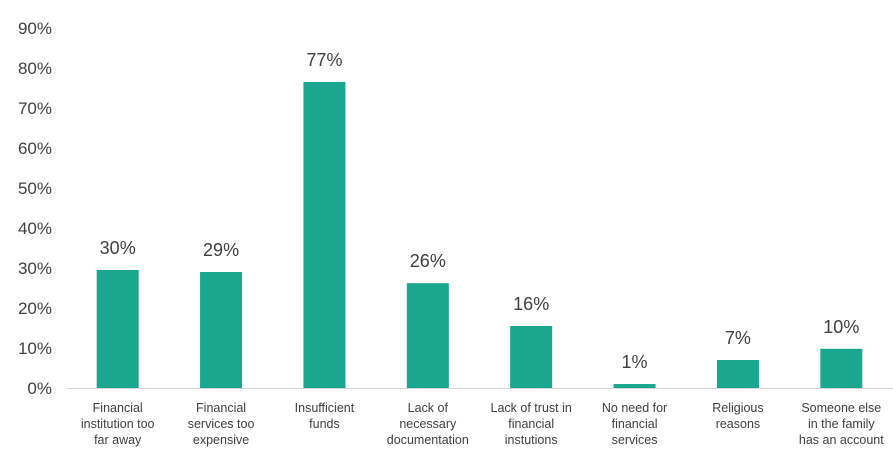  What do you see at coordinates (35, 108) in the screenshot?
I see `y-tick-label: 70%` at bounding box center [35, 108].